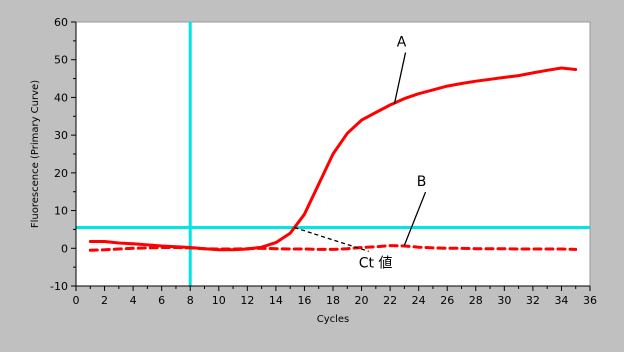 The image size is (624, 352). Describe the element at coordinates (61, 135) in the screenshot. I see `y-tick-label: 30` at that location.